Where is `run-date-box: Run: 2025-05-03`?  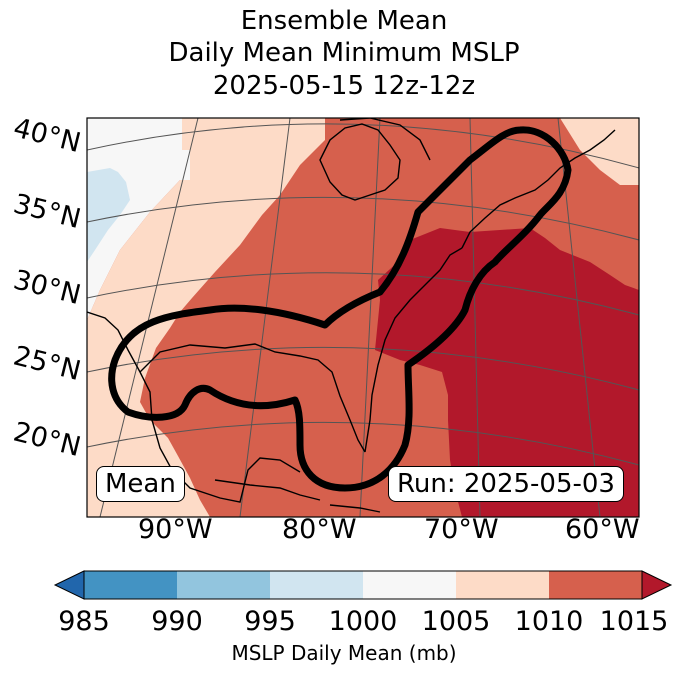 run-date-box: Run: 2025-05-03 is located at coordinates (506, 484).